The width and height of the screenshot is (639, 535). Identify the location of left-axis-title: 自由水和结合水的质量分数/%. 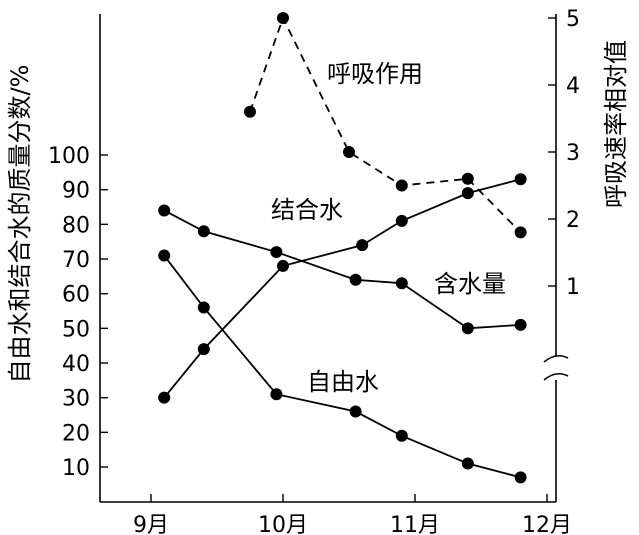
(20, 224).